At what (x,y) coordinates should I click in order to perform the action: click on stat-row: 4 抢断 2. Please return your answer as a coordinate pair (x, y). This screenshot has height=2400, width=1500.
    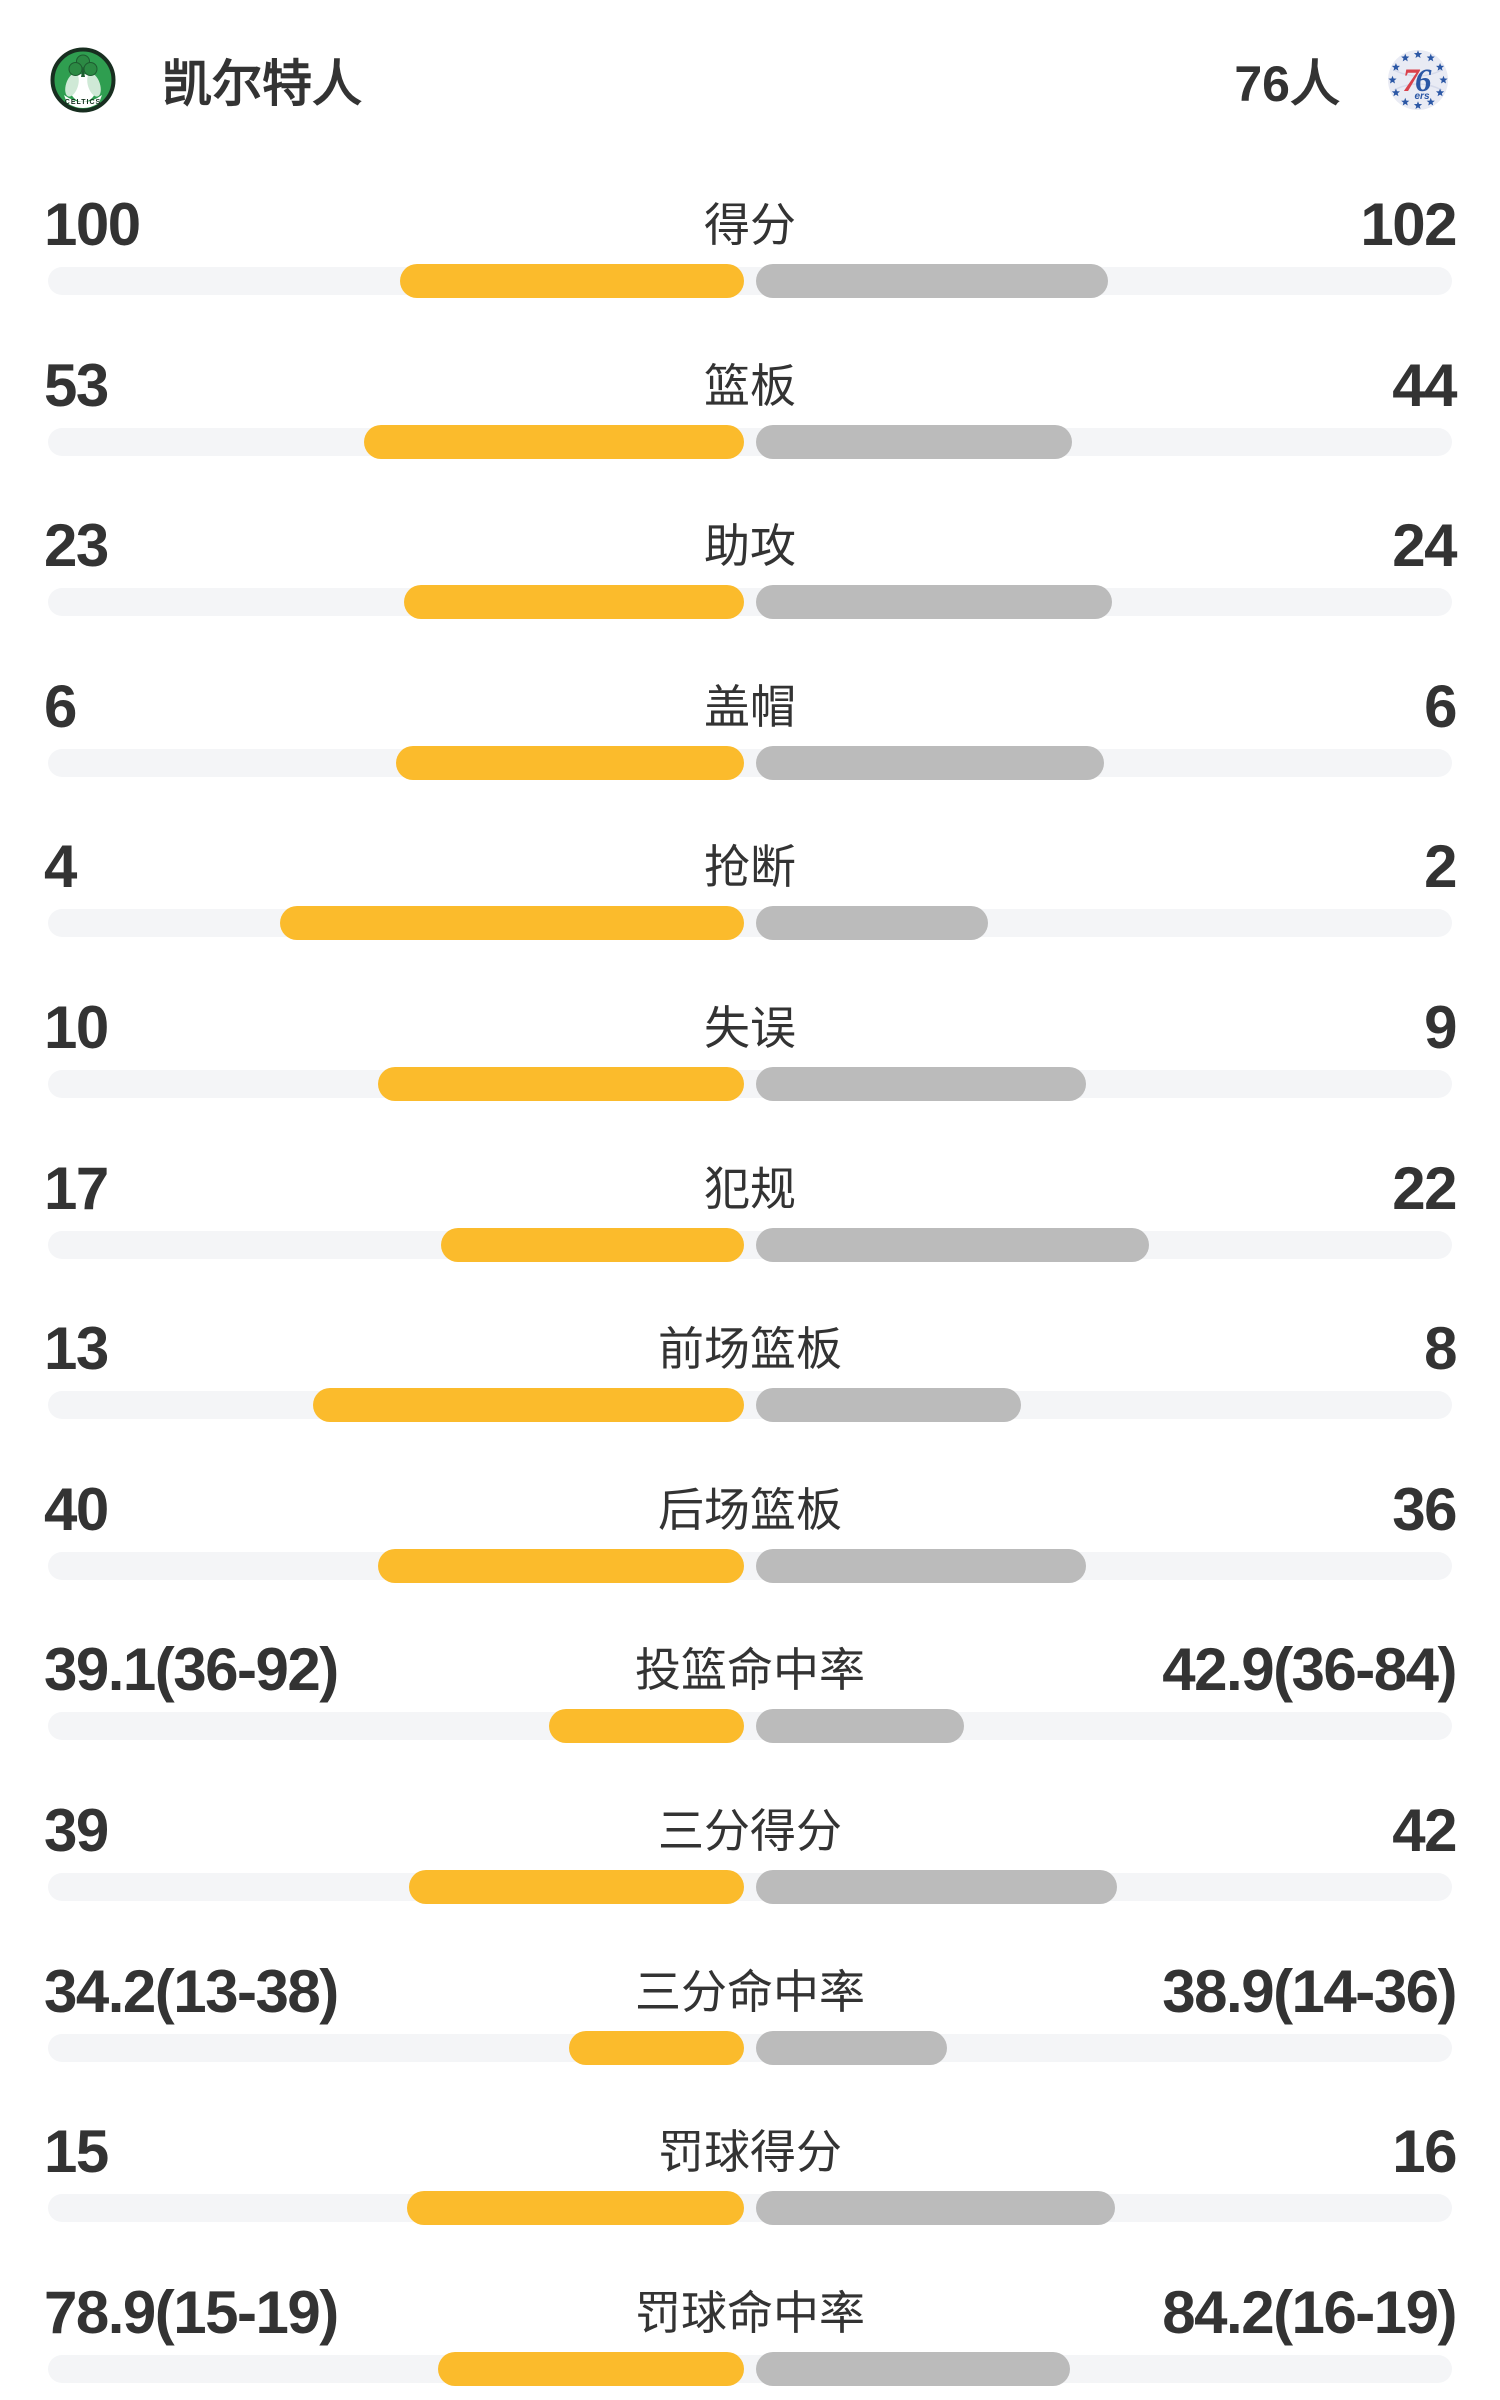
    Looking at the image, I should click on (750, 868).